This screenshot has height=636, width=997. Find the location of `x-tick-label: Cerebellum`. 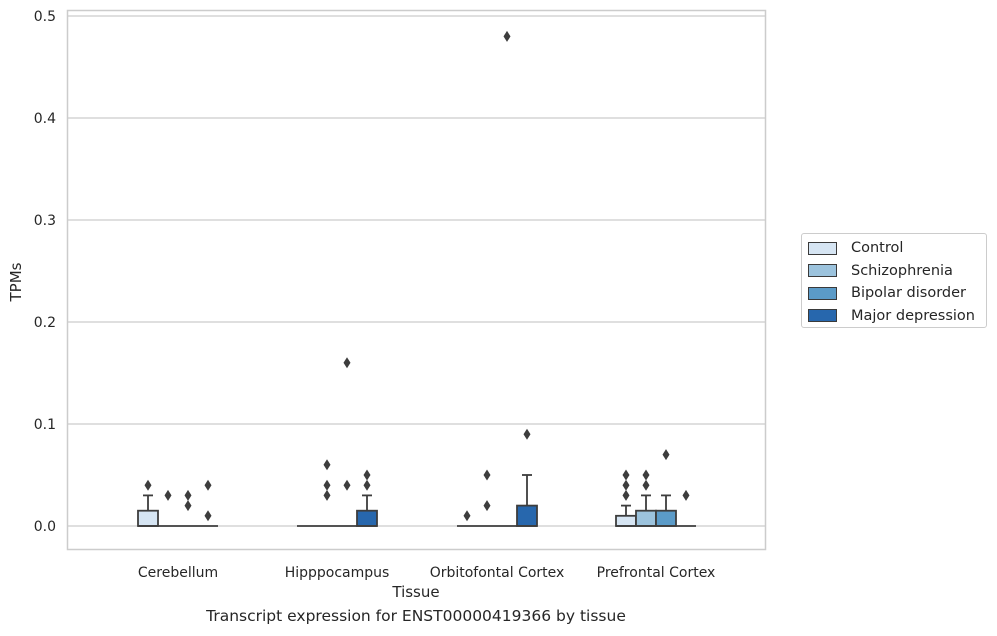

x-tick-label: Cerebellum is located at coordinates (178, 573).